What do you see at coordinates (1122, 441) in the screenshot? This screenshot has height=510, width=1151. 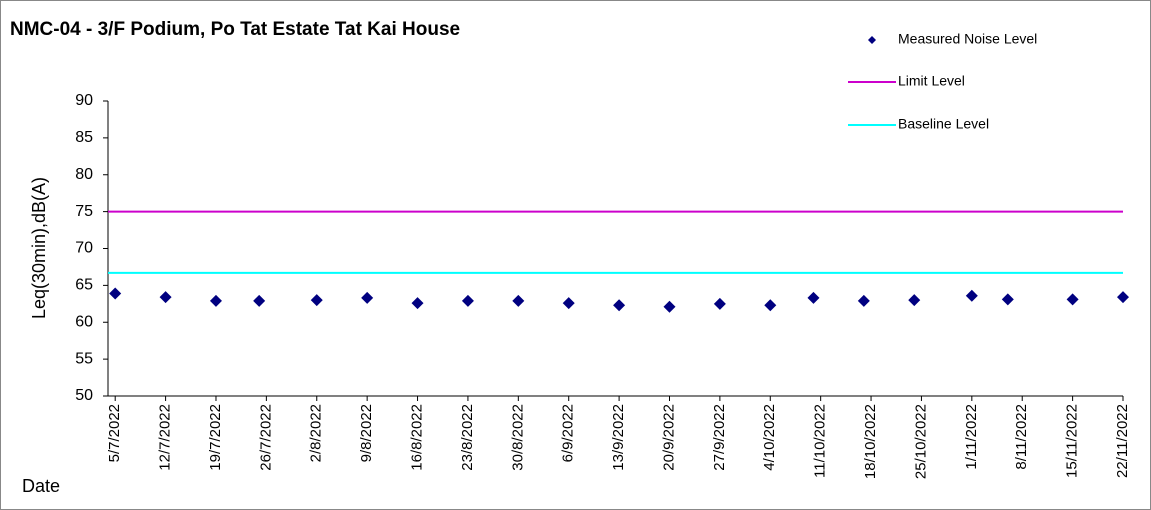 I see `x-tick-label: 22/11/2022` at bounding box center [1122, 441].